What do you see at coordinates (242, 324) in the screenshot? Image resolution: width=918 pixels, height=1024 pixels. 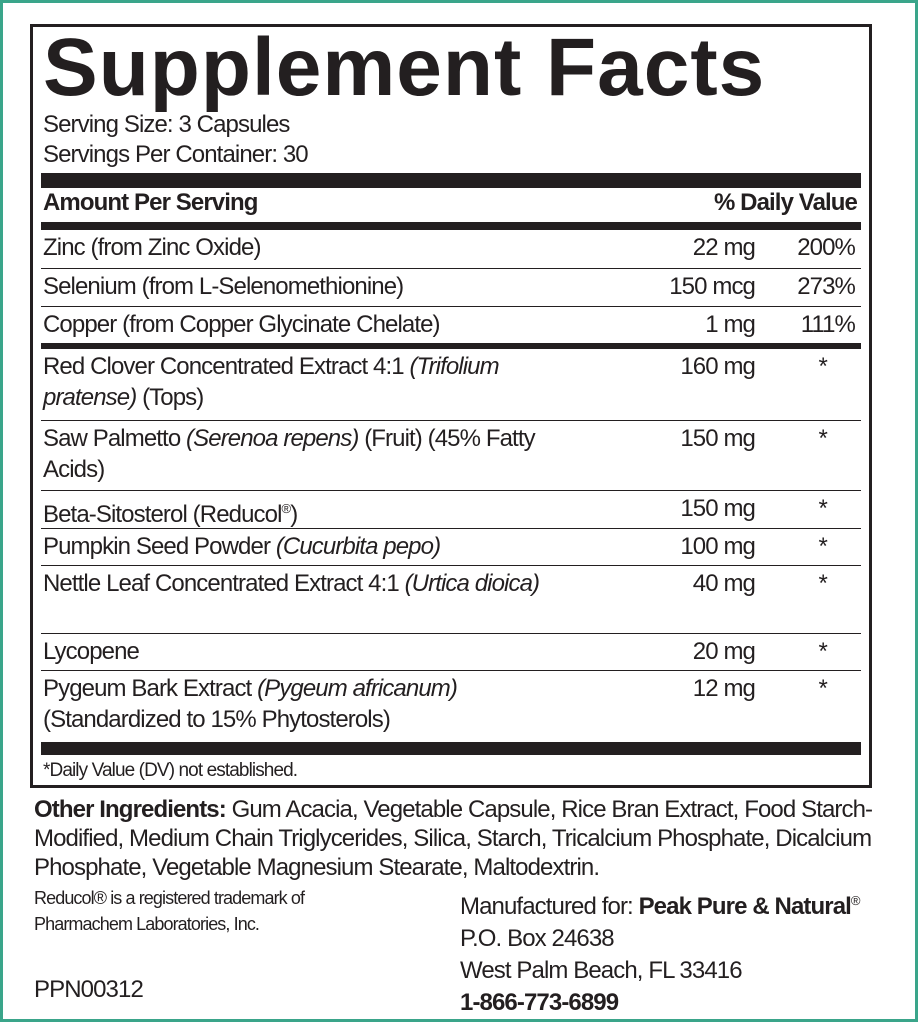 I see `nutrient-name: Copper (from Copper Glycinate Chelate)` at bounding box center [242, 324].